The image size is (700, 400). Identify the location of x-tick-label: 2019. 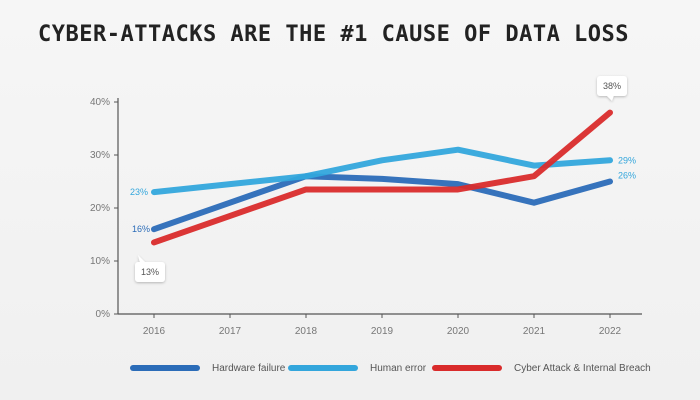
(382, 331).